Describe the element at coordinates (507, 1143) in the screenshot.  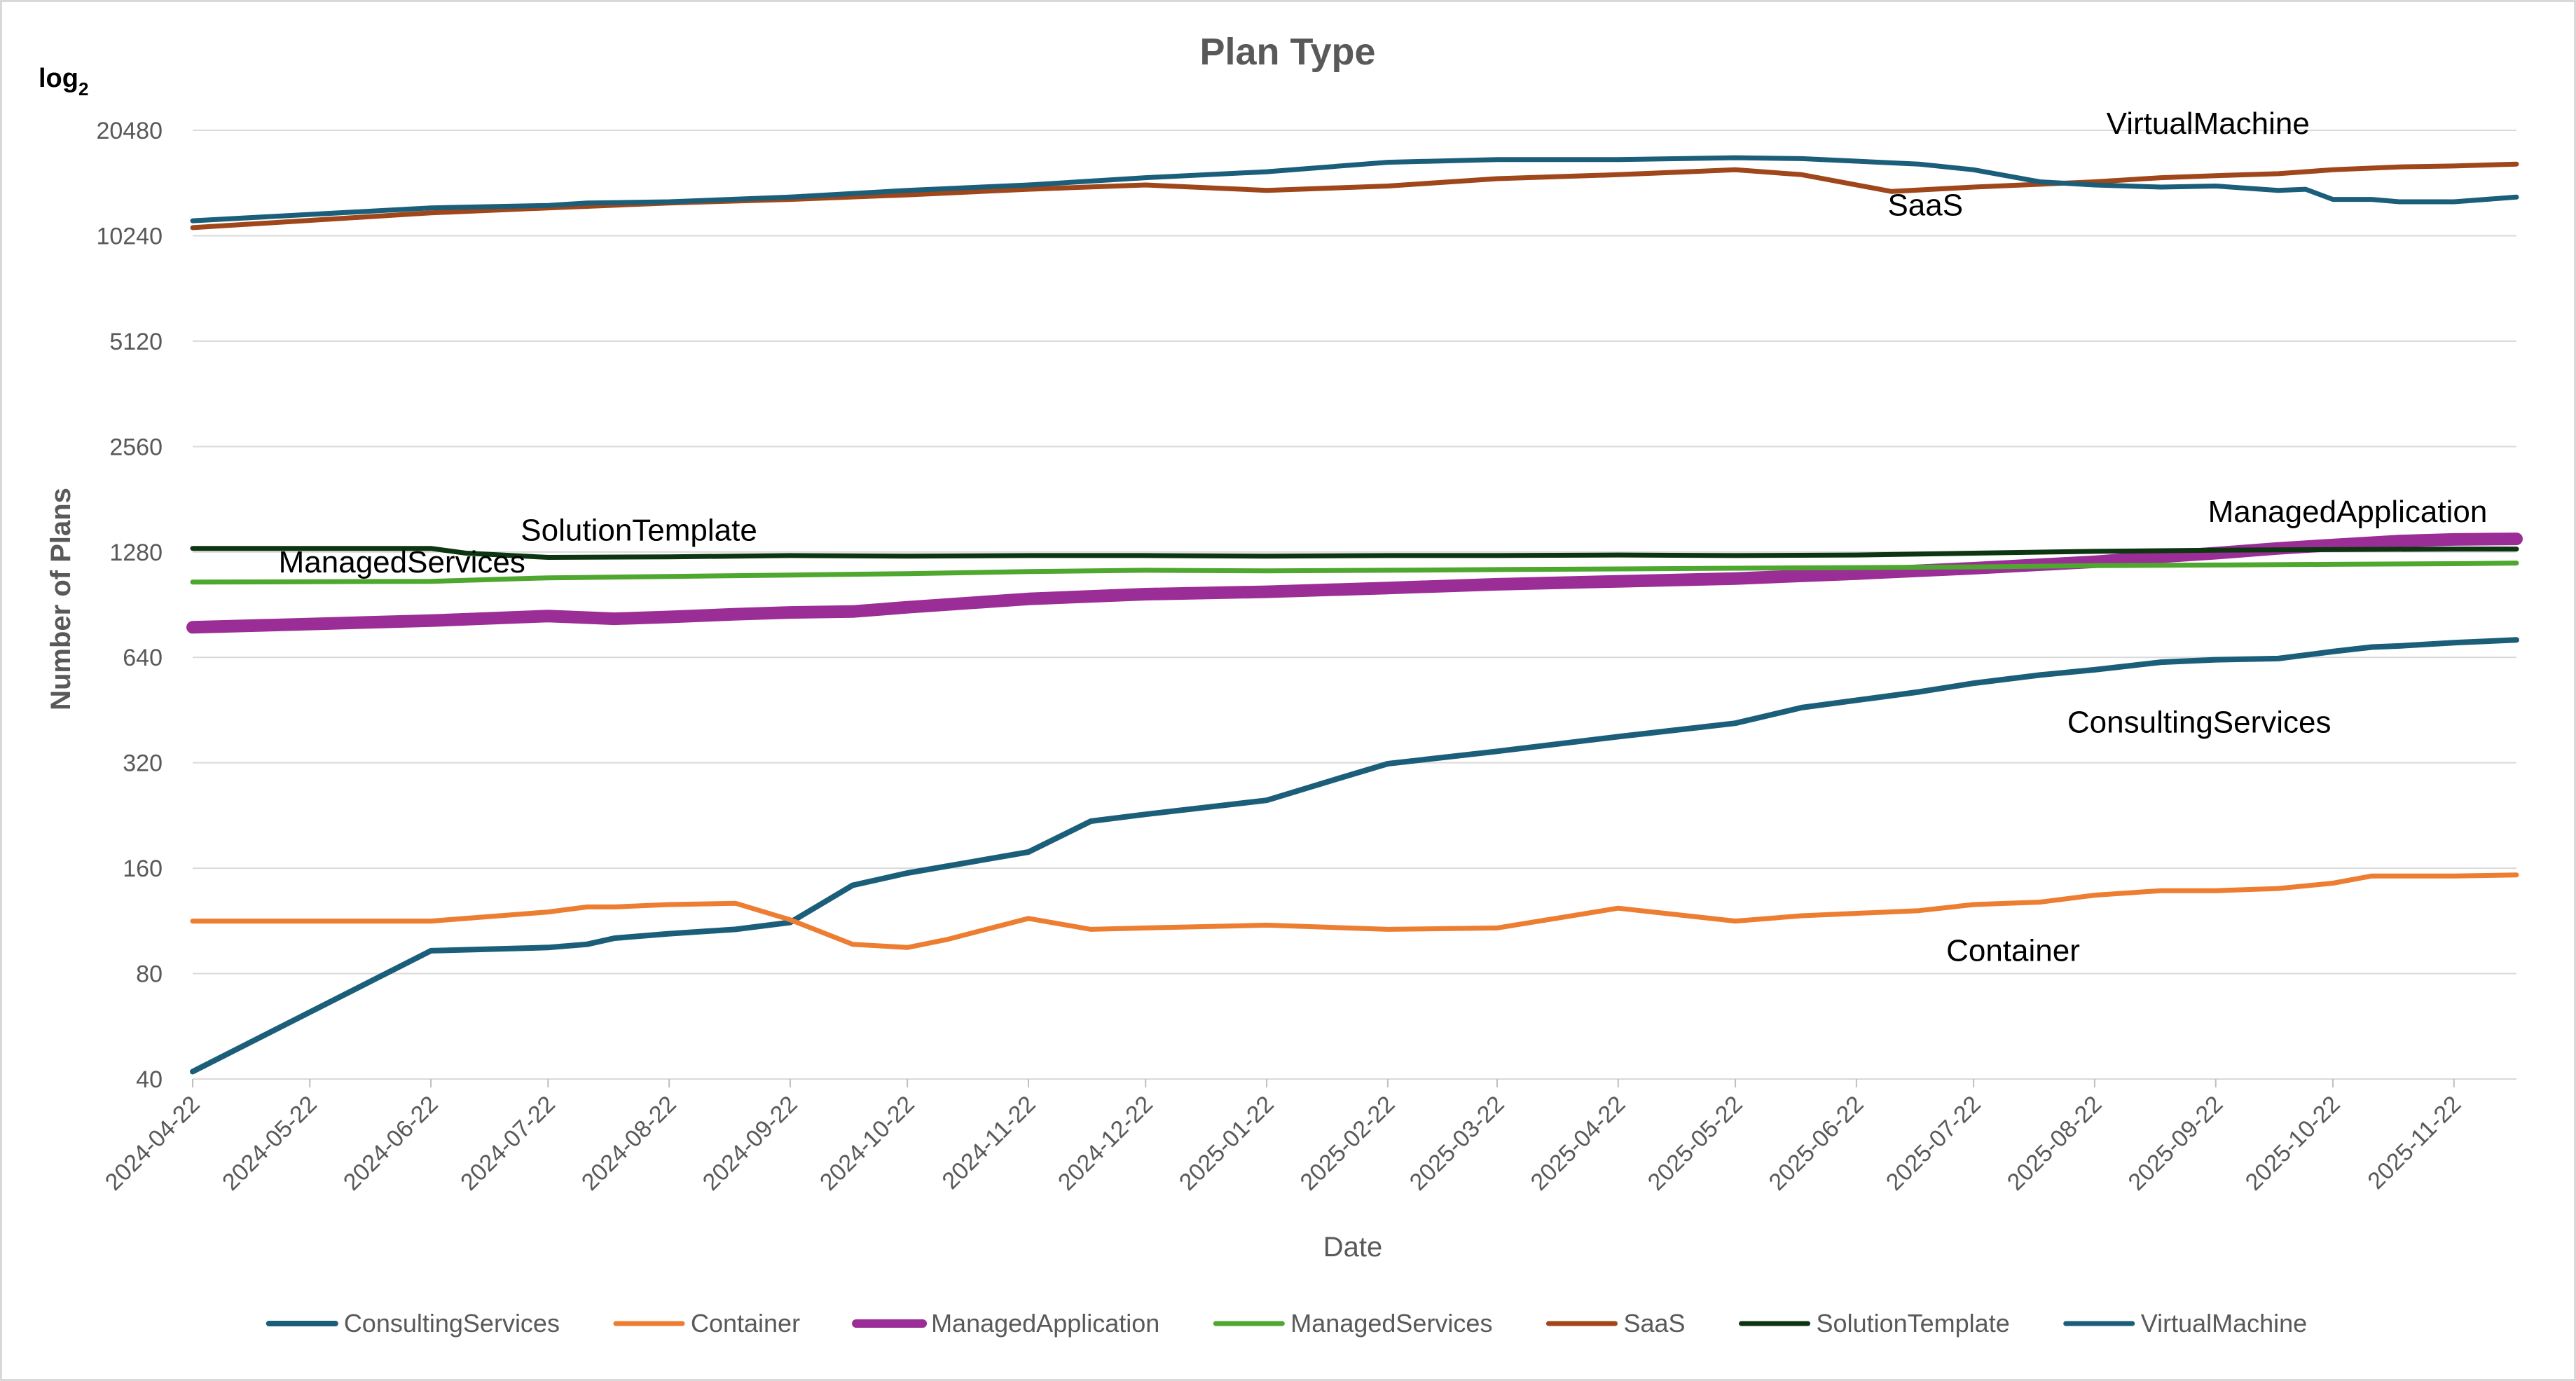
I see `x-tick-2024-07-22: 2024-07-22` at that location.